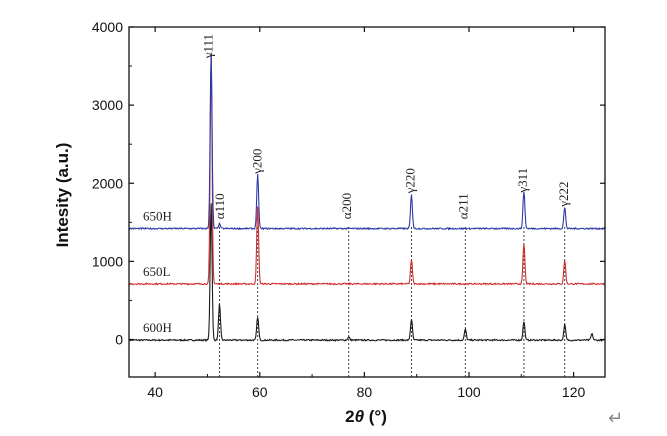 Image resolution: width=667 pixels, height=436 pixels. What do you see at coordinates (563, 194) in the screenshot?
I see `peak-annotation-7: γ222` at bounding box center [563, 194].